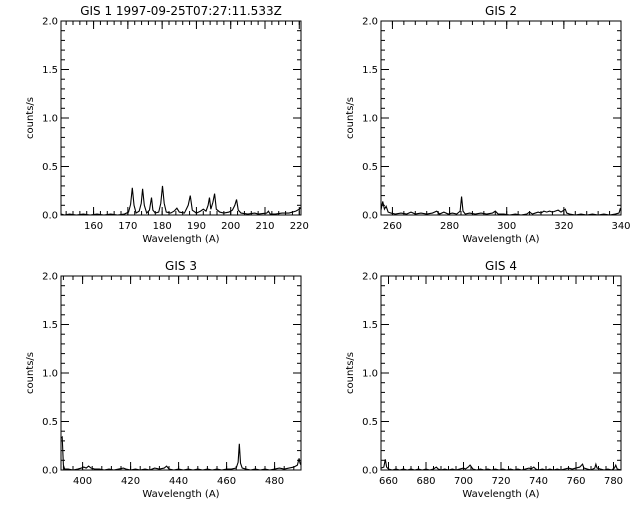 The height and width of the screenshot is (512, 640). Describe the element at coordinates (563, 226) in the screenshot. I see `x-tick-label: 320` at that location.